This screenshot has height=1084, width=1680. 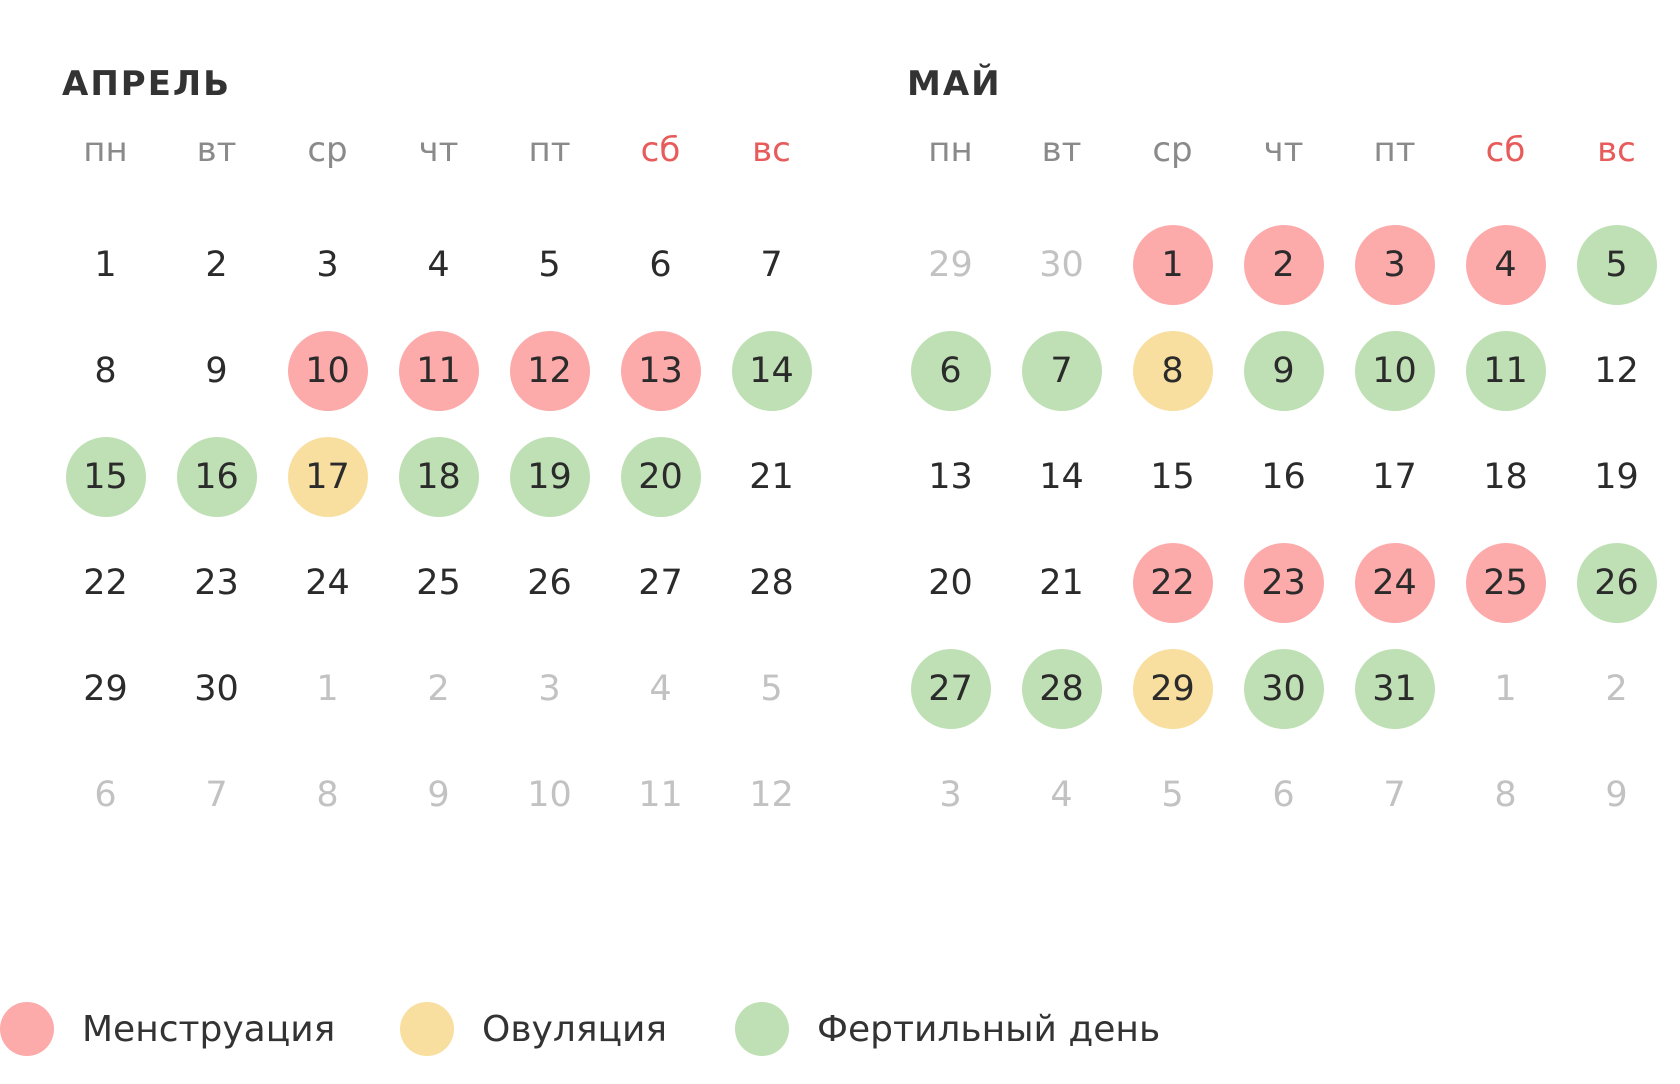 I want to click on day-cell-normal: 26, so click(x=549, y=583).